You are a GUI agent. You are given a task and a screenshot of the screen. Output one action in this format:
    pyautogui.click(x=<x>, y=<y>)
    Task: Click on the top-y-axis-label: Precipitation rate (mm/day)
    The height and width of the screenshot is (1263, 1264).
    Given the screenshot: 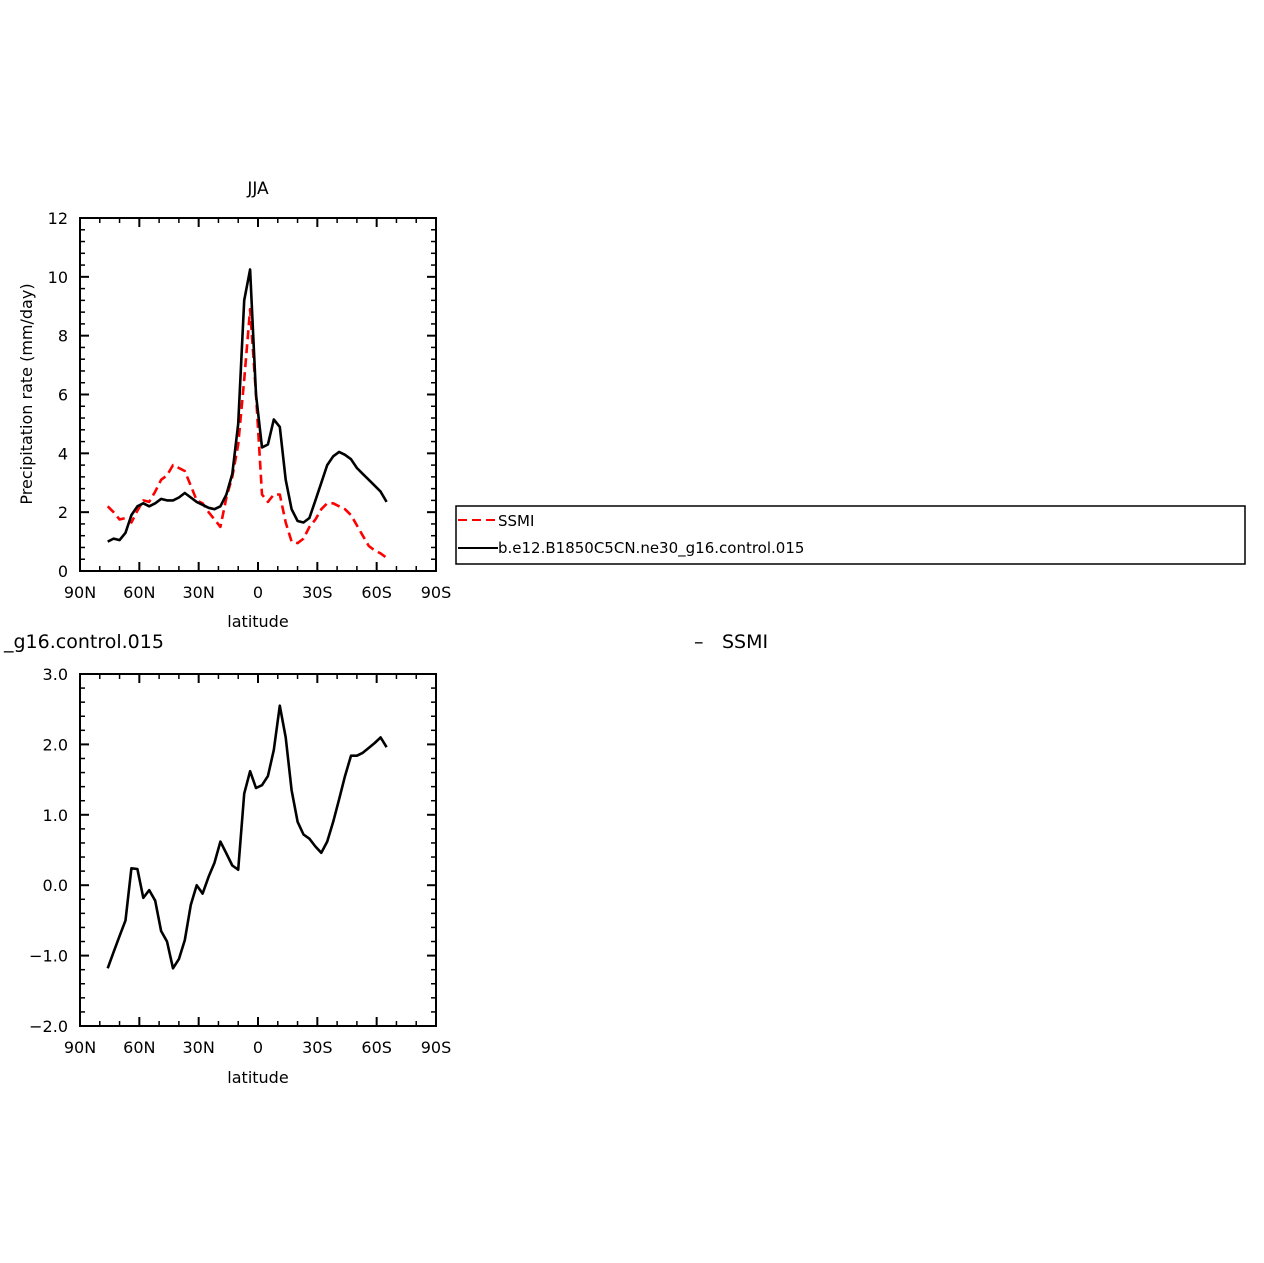 What is the action you would take?
    pyautogui.click(x=26, y=393)
    